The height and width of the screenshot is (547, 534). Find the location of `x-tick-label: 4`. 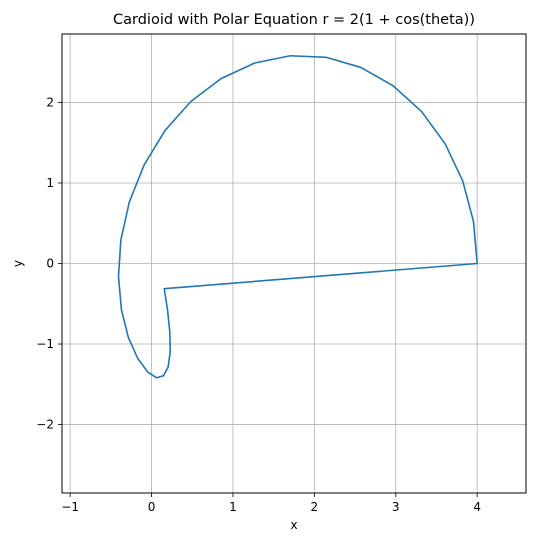

x-tick-label: 4 is located at coordinates (477, 507).